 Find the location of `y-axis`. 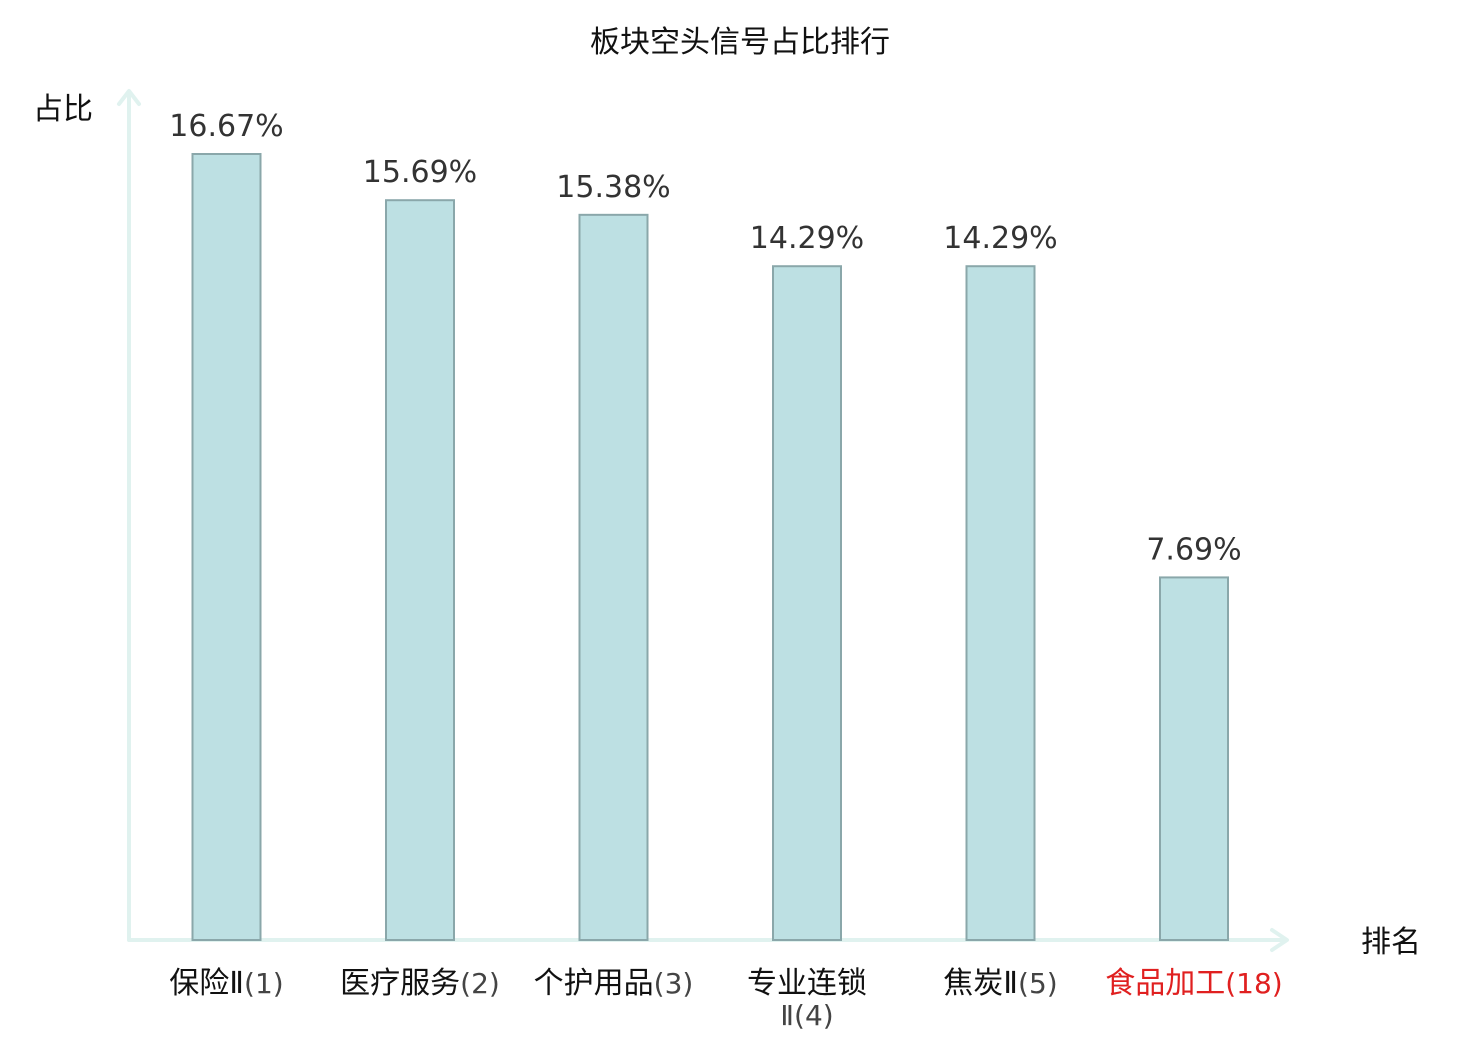

y-axis is located at coordinates (129, 515).